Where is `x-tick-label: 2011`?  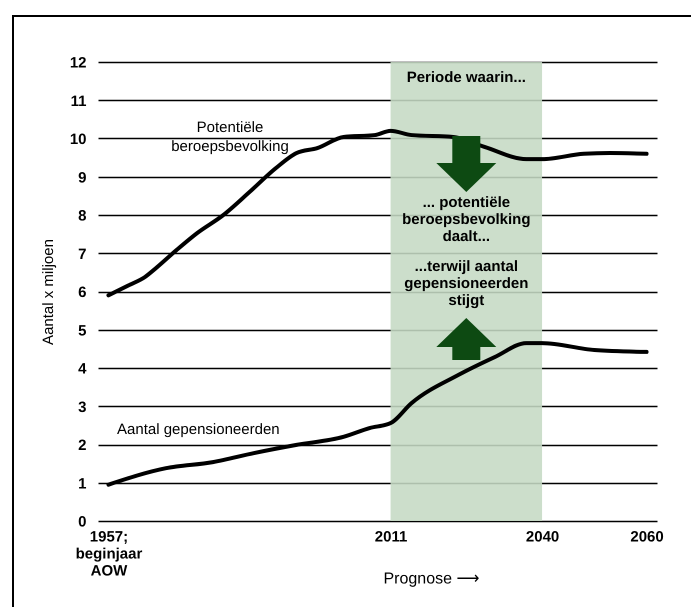
x-tick-label: 2011 is located at coordinates (391, 537).